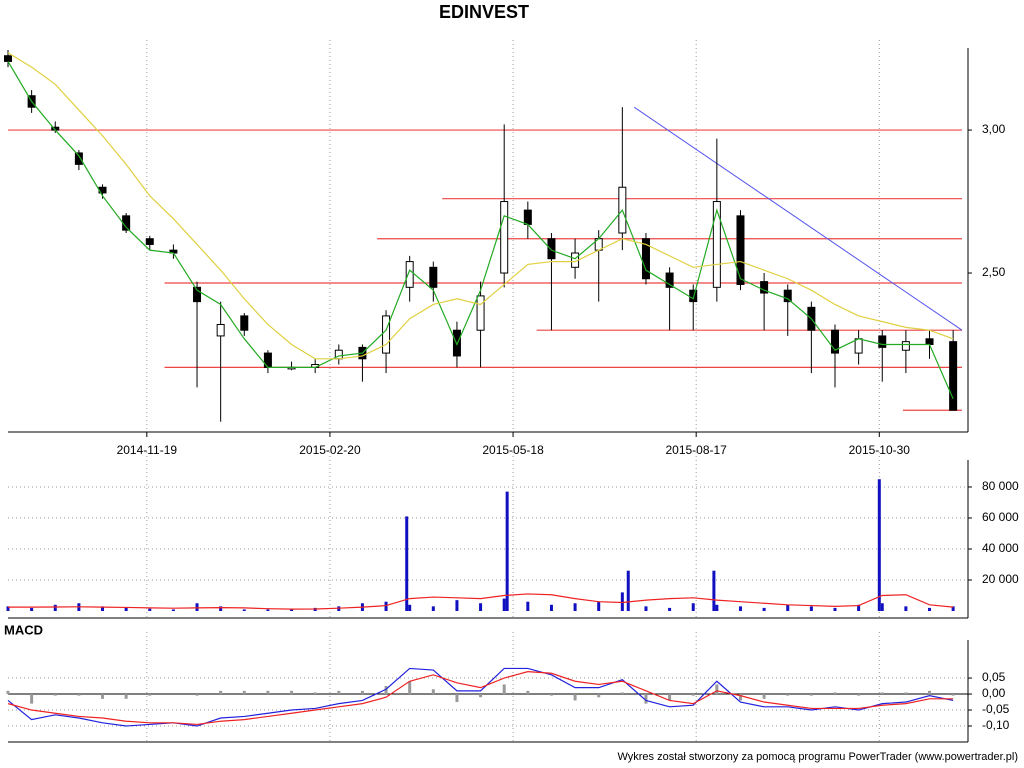 This screenshot has width=1024, height=768. Describe the element at coordinates (994, 677) in the screenshot. I see `y-tick-label: 0,05` at that location.